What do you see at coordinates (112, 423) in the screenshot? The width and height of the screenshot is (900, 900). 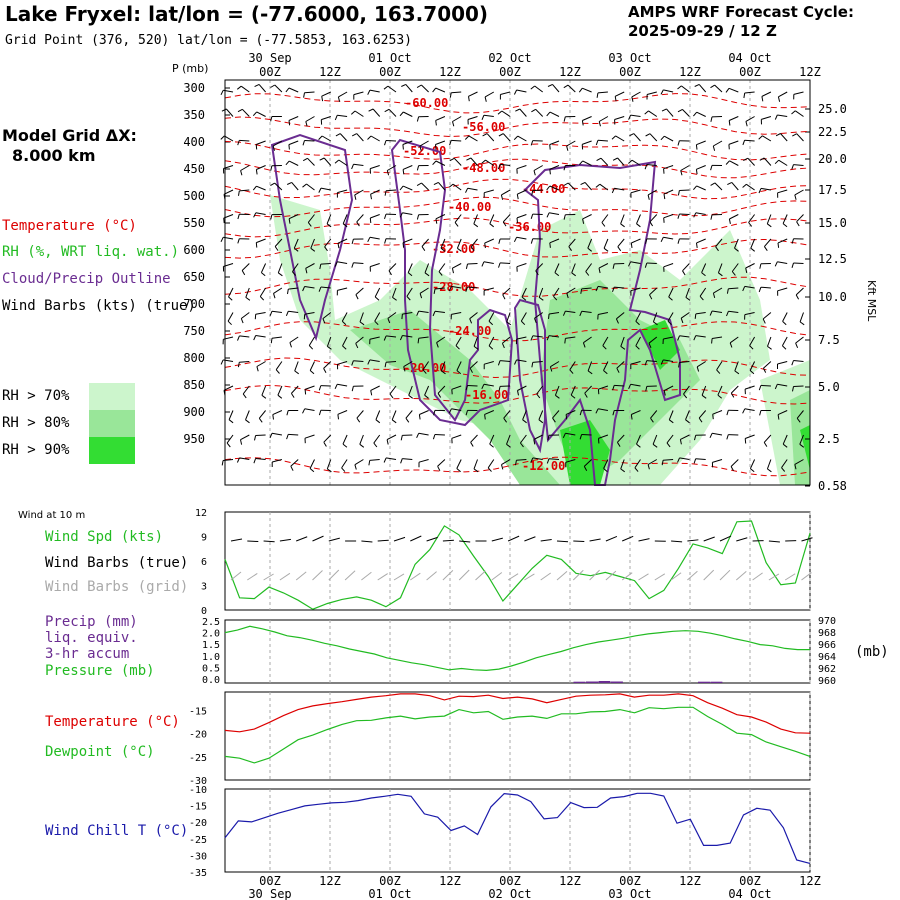 I see `legend-rh80-swatch` at bounding box center [112, 423].